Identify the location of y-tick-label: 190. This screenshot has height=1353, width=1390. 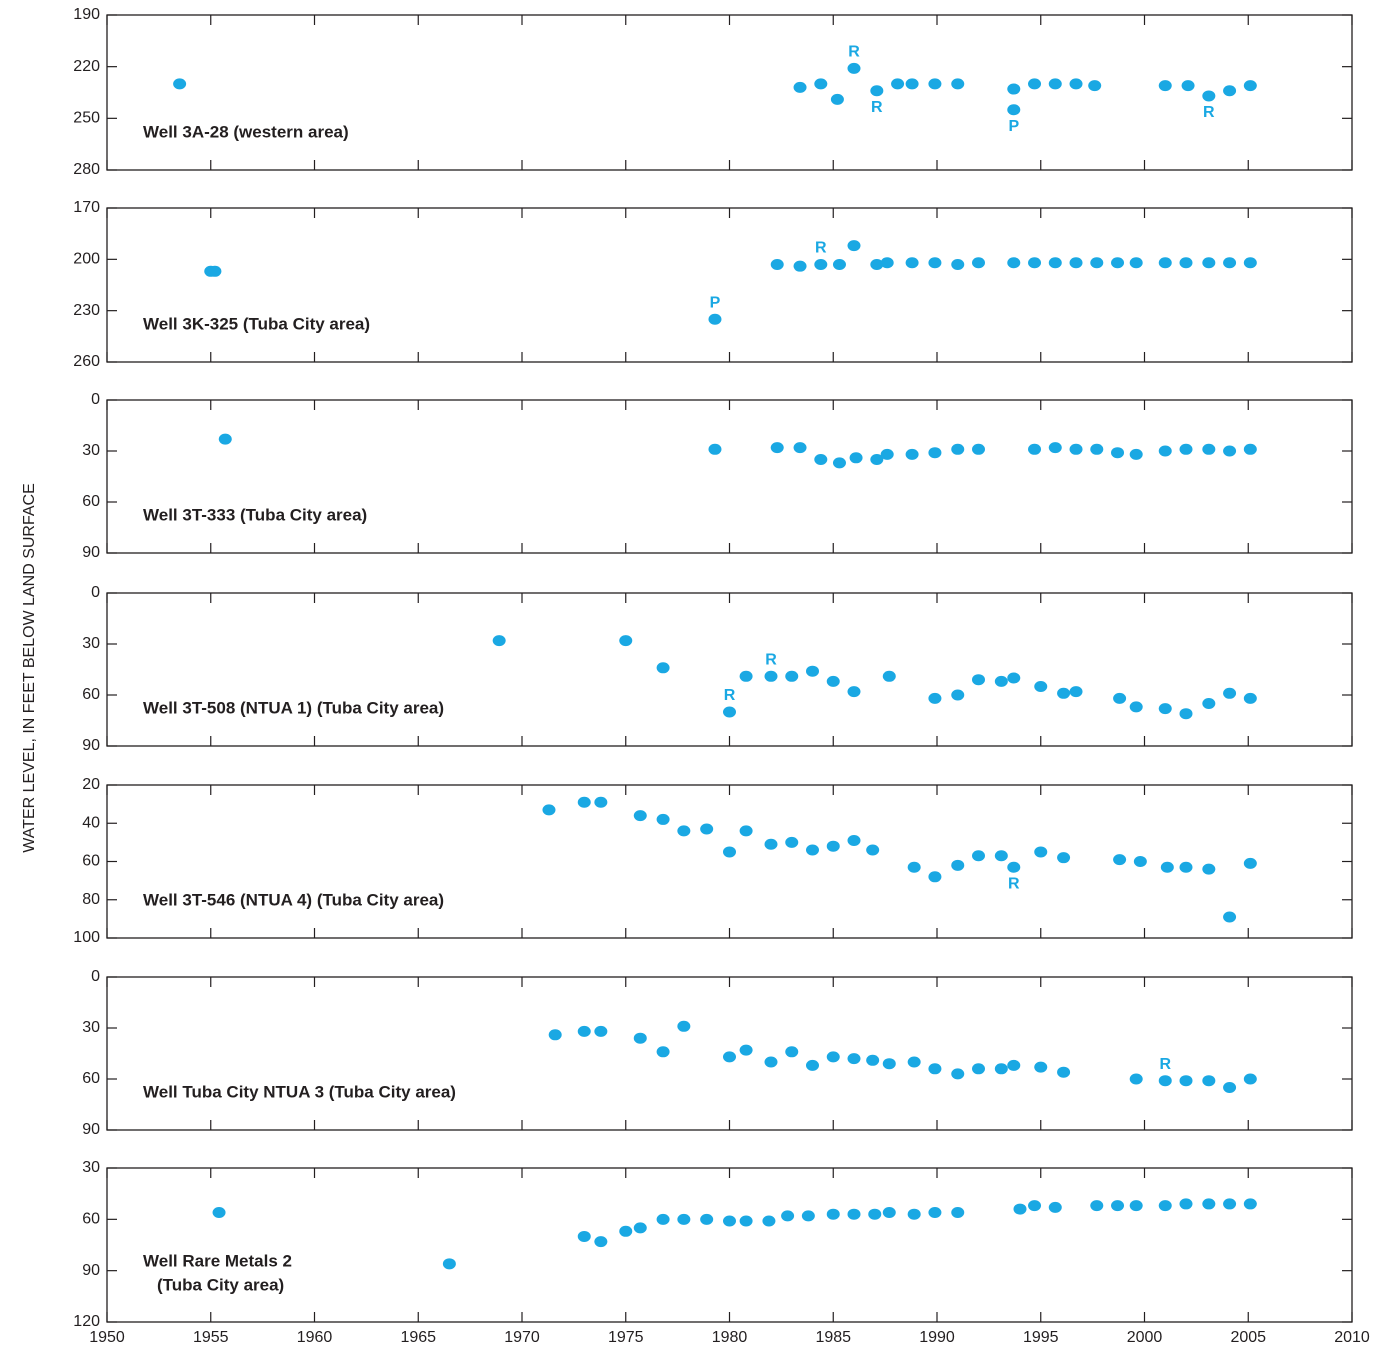
(86, 14).